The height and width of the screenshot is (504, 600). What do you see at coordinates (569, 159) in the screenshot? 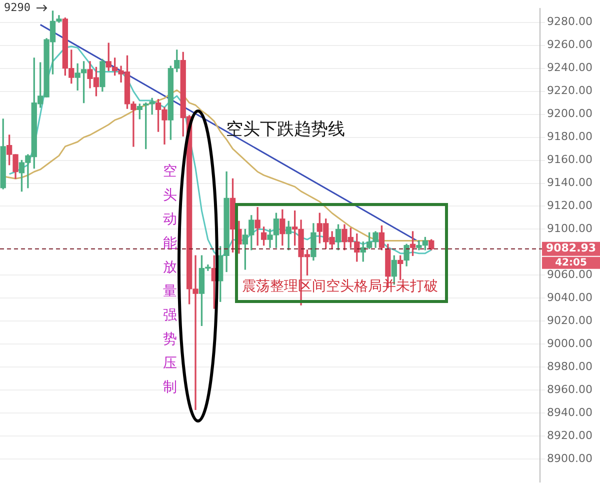
I see `y-tick-label: 9160.00` at bounding box center [569, 159].